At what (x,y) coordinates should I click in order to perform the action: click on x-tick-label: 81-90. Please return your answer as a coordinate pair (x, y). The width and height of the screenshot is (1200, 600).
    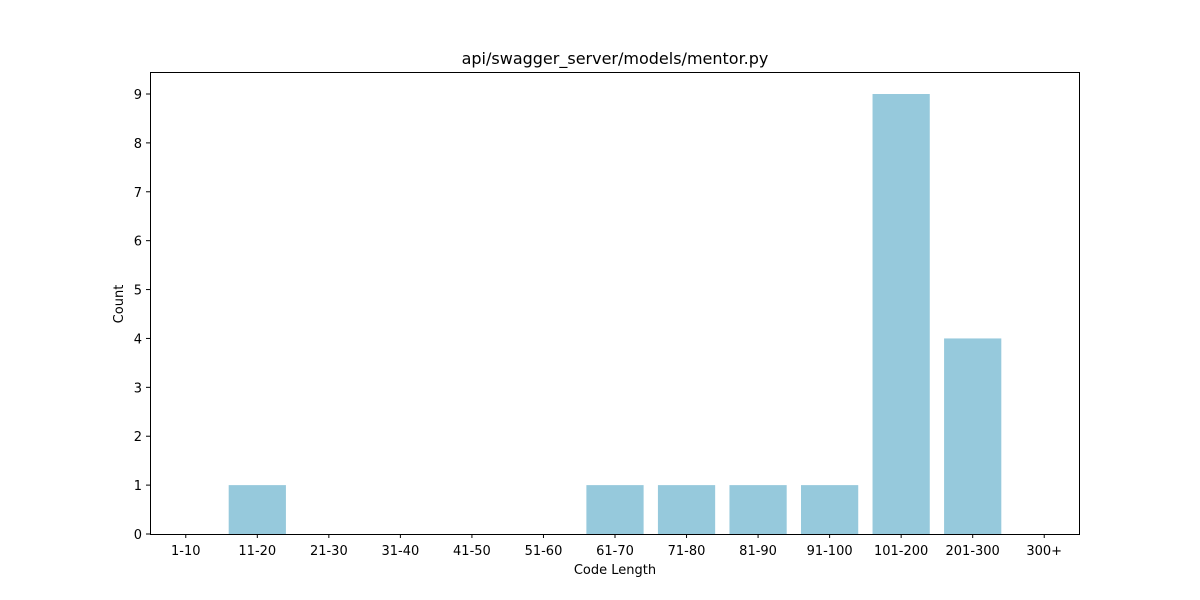
    Looking at the image, I should click on (758, 551).